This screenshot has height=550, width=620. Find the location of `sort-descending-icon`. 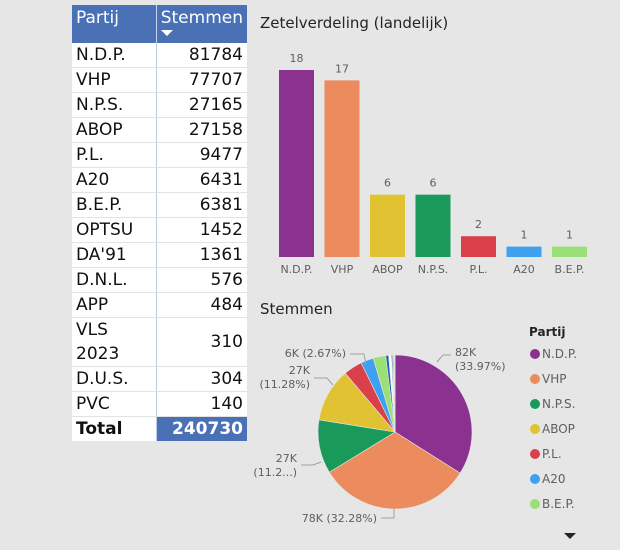

sort-descending-icon is located at coordinates (166, 33).